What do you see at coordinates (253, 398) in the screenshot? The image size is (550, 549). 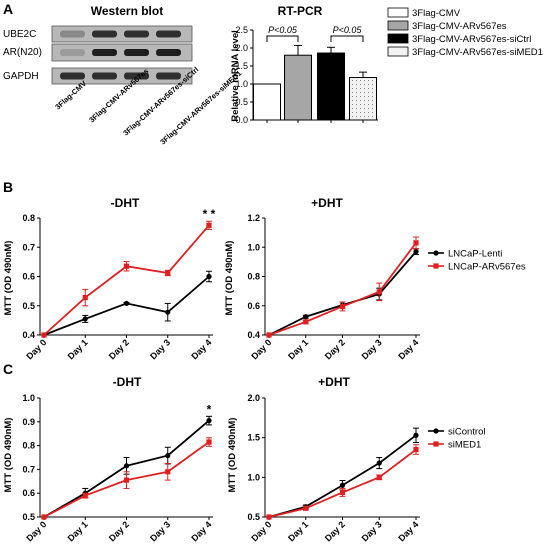 I see `y-tick-label: 2.0` at bounding box center [253, 398].